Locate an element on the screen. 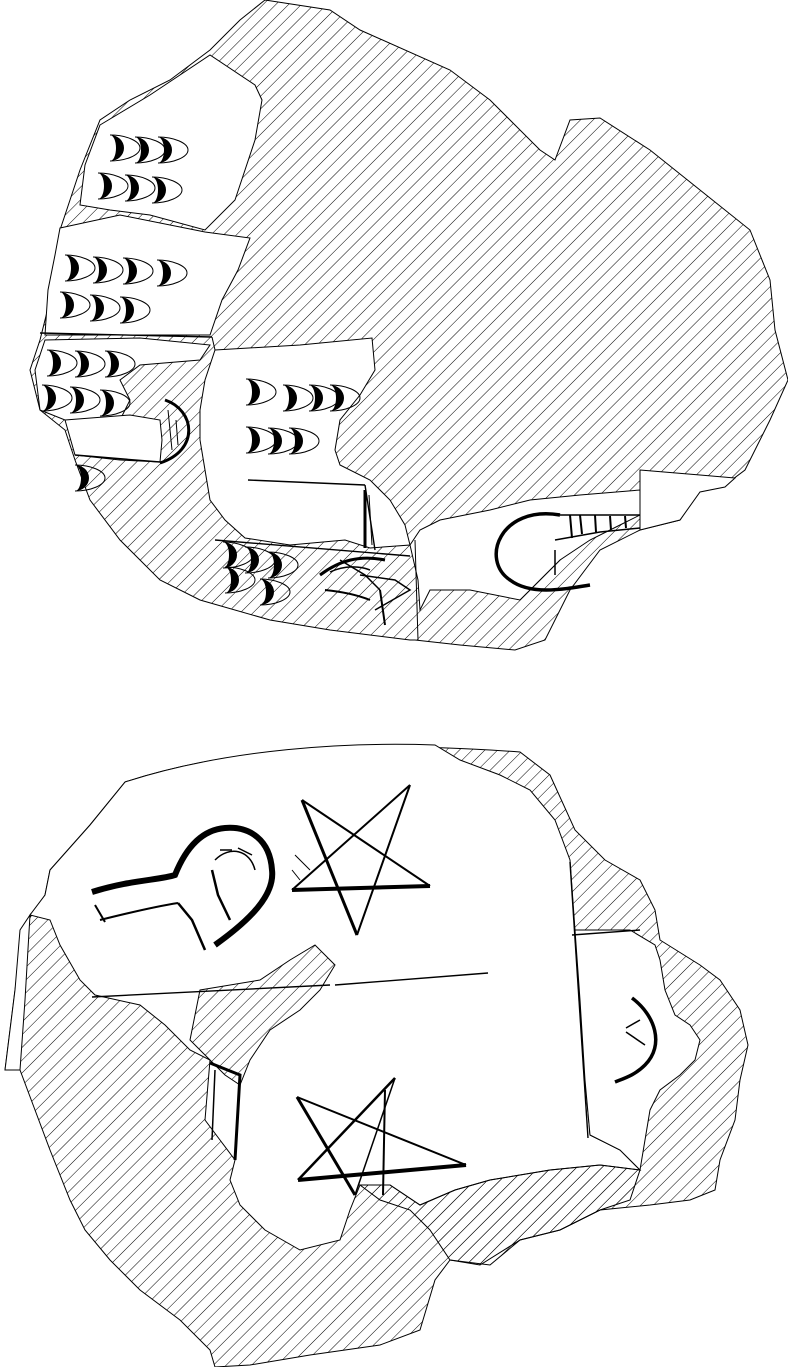 The width and height of the screenshot is (788, 1372). obverse-right-chunk is located at coordinates (688, 500).